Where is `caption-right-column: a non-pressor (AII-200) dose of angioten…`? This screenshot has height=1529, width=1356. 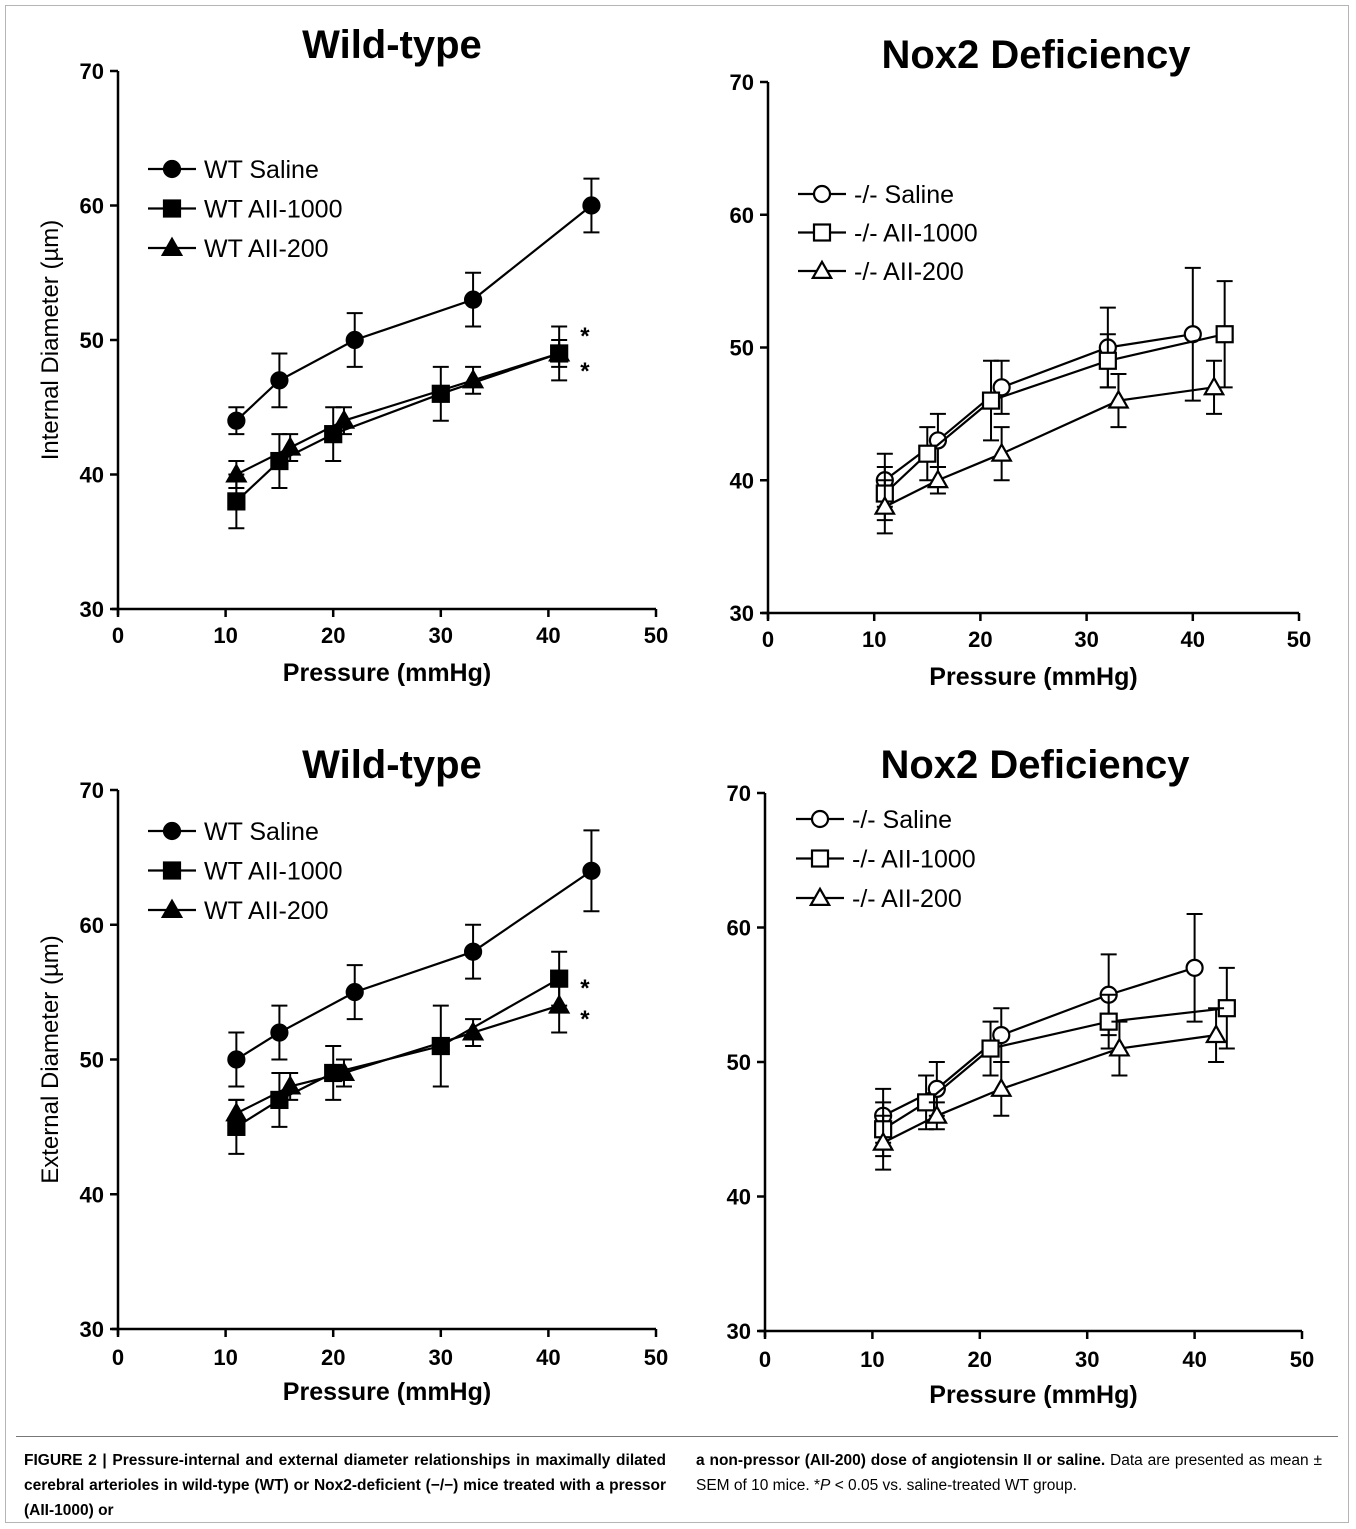 caption-right-column: a non-pressor (AII-200) dose of angioten… is located at coordinates (1009, 1473).